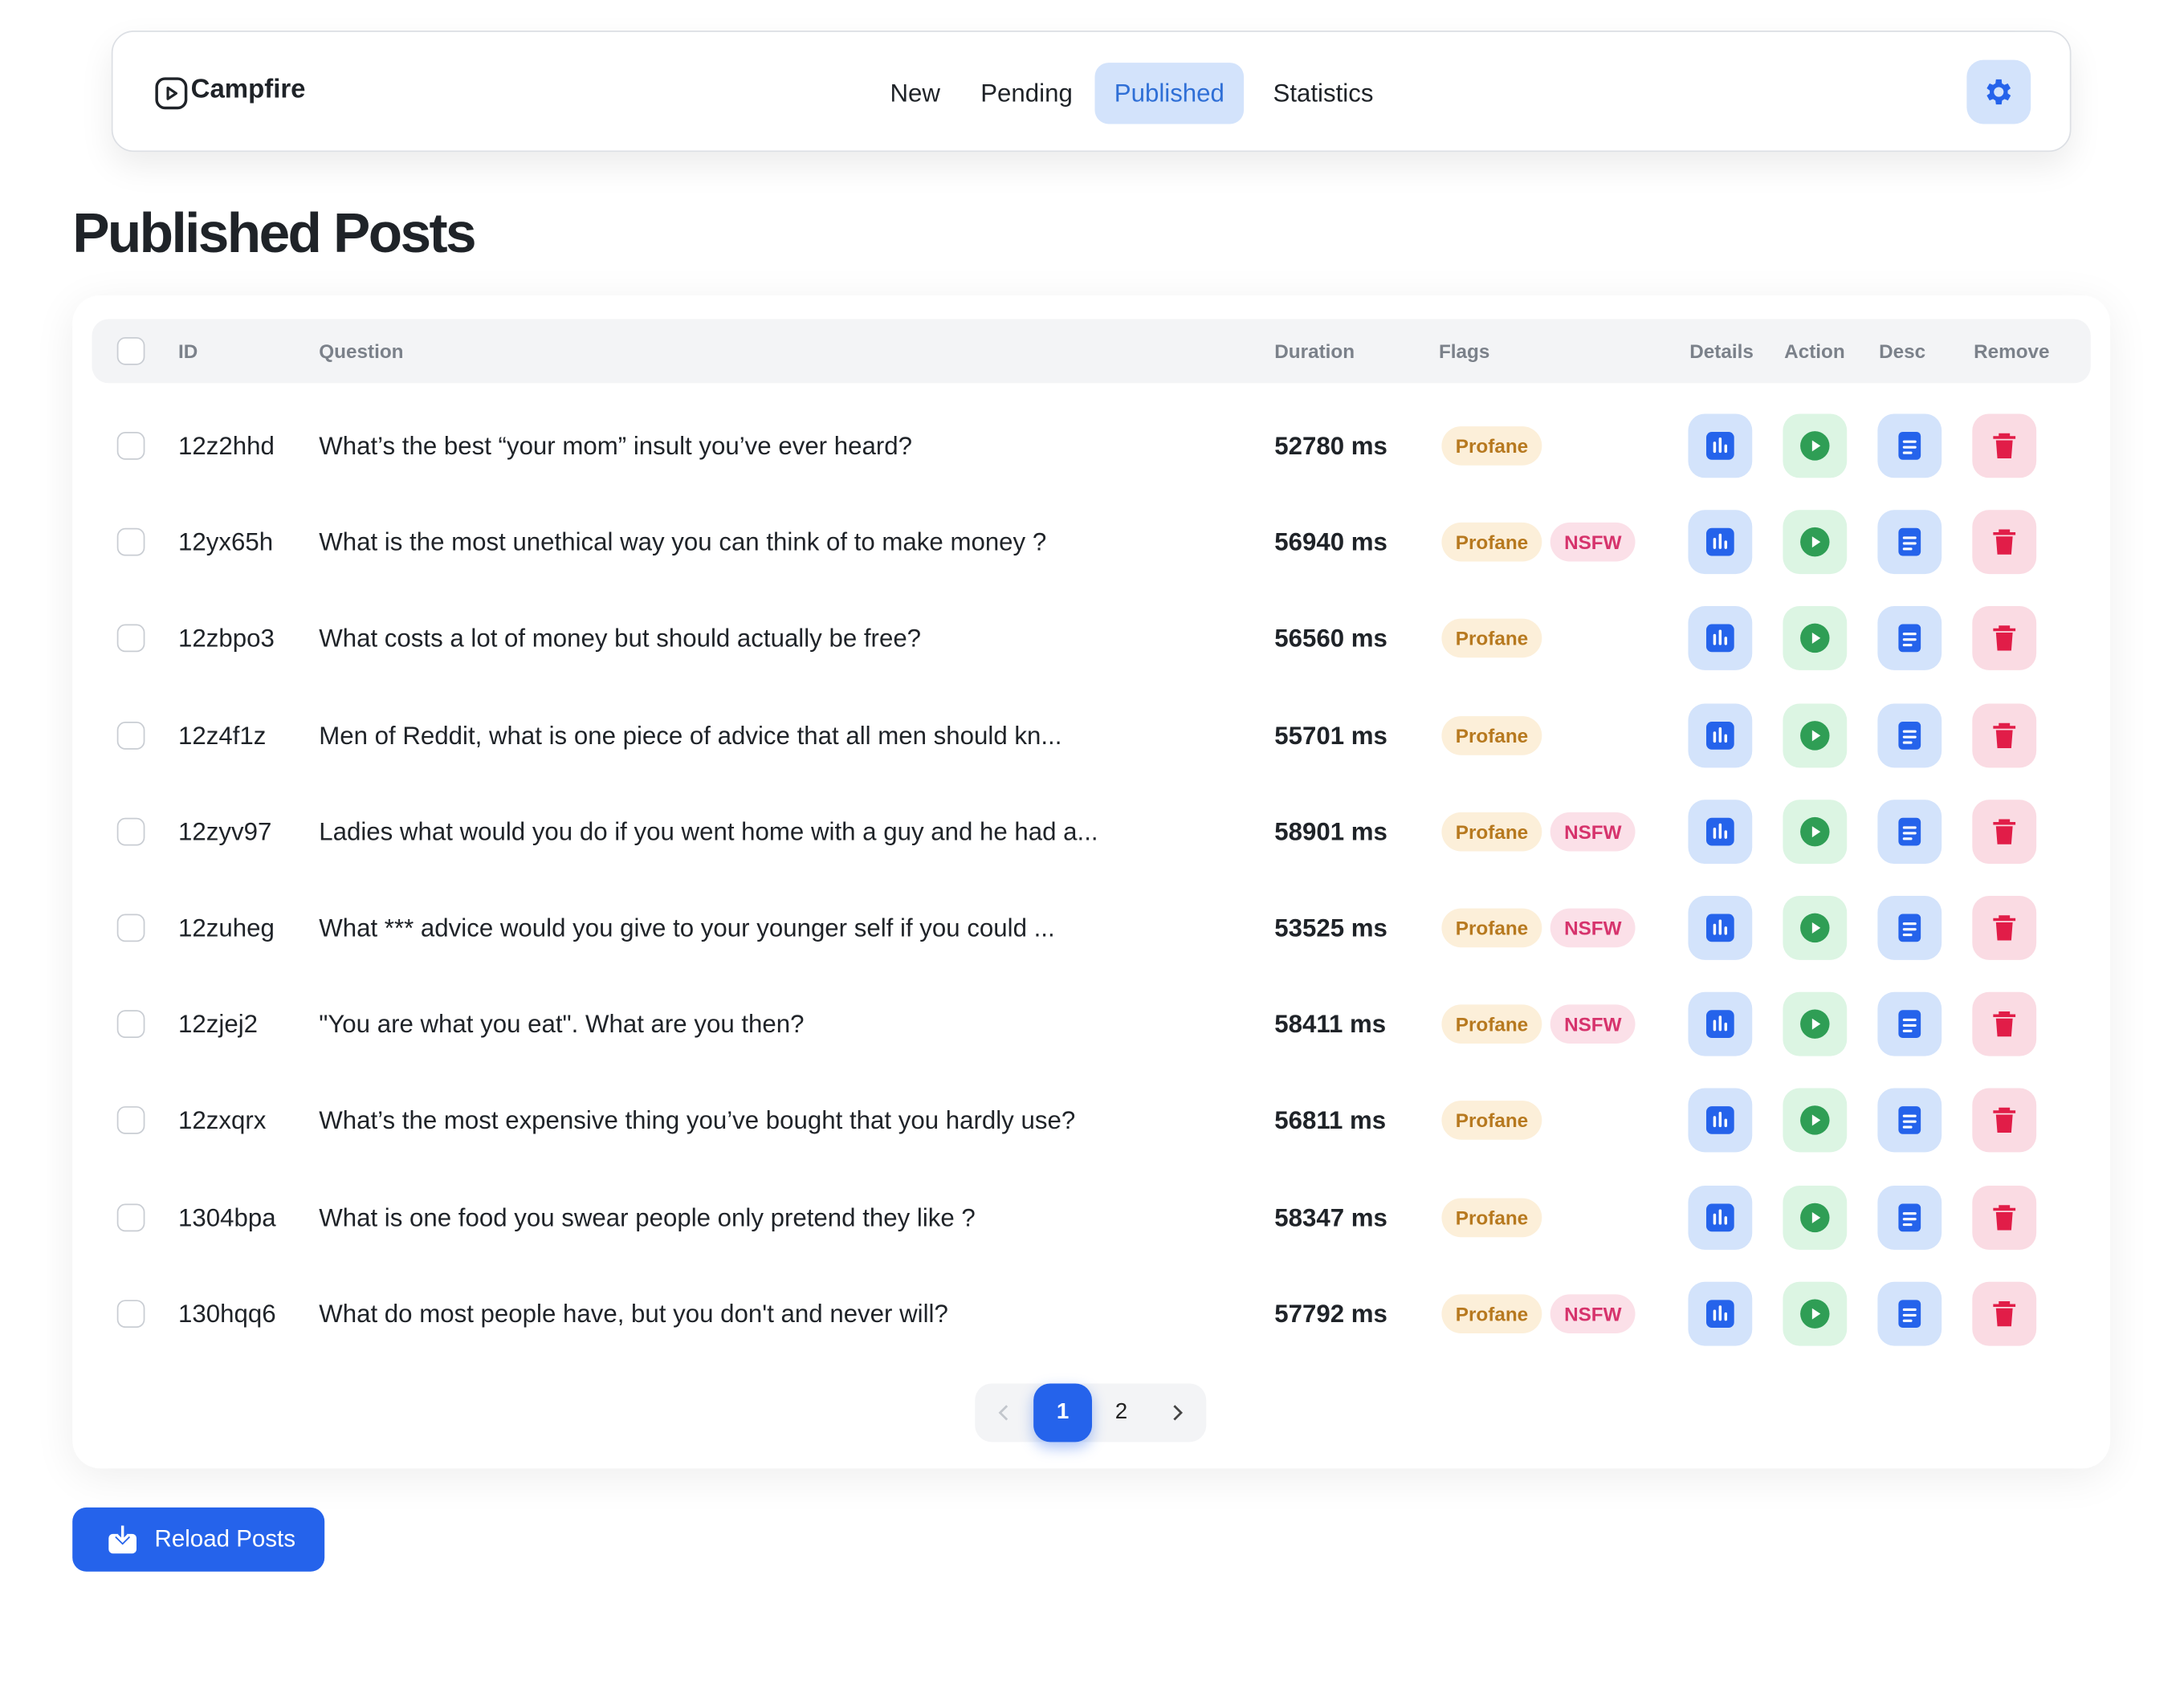 Image resolution: width=2184 pixels, height=1697 pixels. I want to click on page-button: 2, so click(1121, 1412).